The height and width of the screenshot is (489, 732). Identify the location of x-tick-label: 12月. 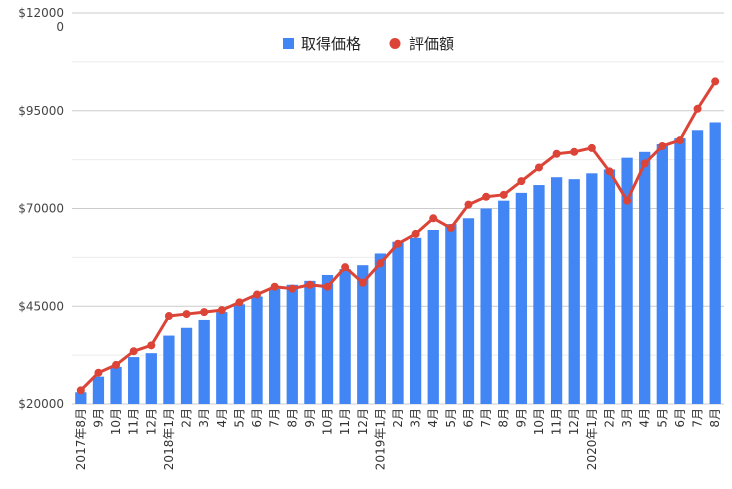
(151, 421).